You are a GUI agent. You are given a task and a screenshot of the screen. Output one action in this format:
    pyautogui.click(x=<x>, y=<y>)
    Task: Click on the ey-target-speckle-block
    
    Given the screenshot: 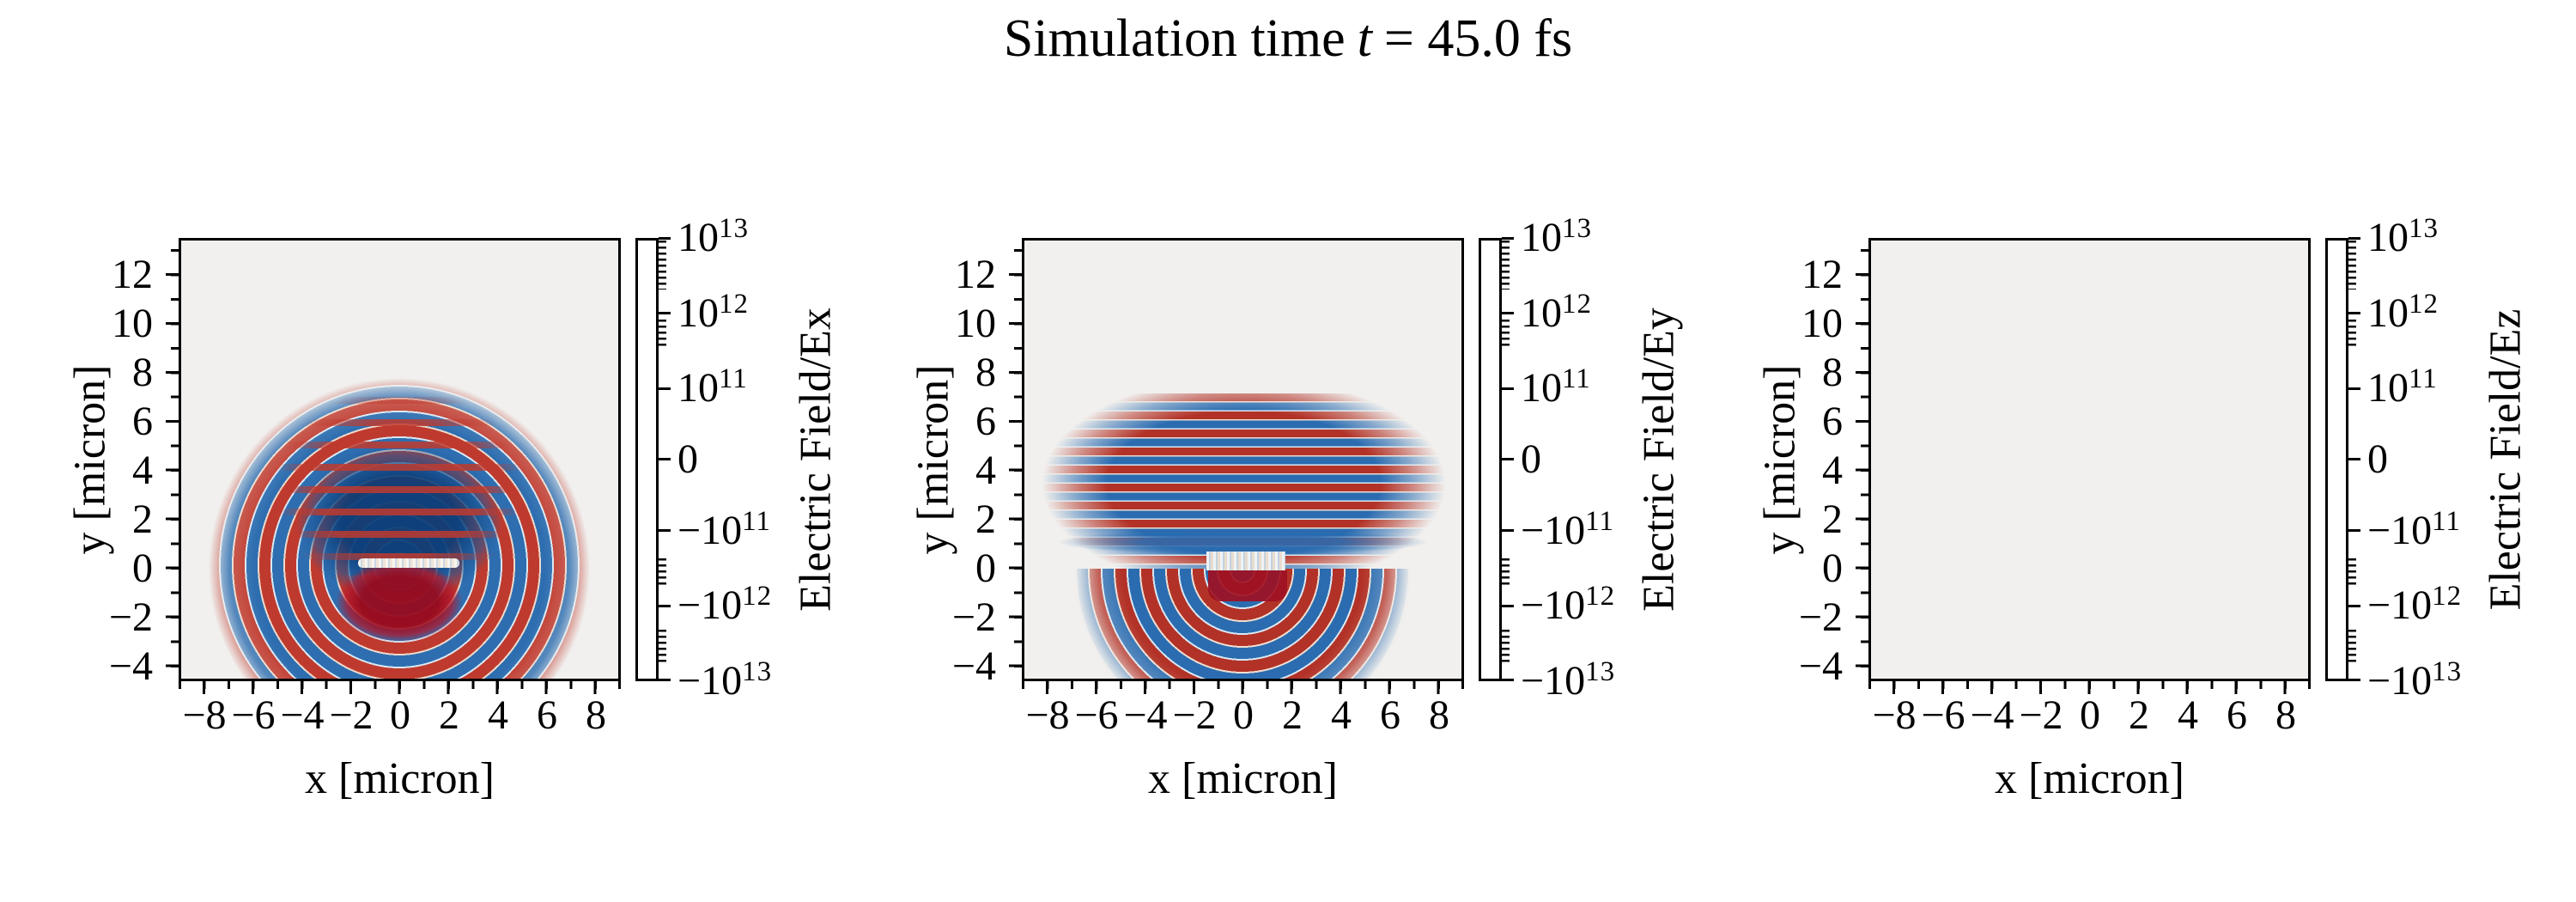 What is the action you would take?
    pyautogui.click(x=1246, y=561)
    